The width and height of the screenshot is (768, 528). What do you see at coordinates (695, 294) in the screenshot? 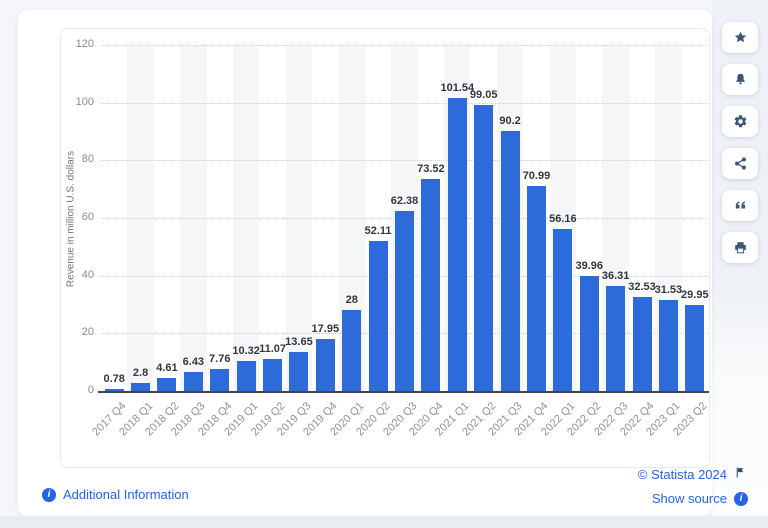
I see `bar-value-label: 29.95` at bounding box center [695, 294].